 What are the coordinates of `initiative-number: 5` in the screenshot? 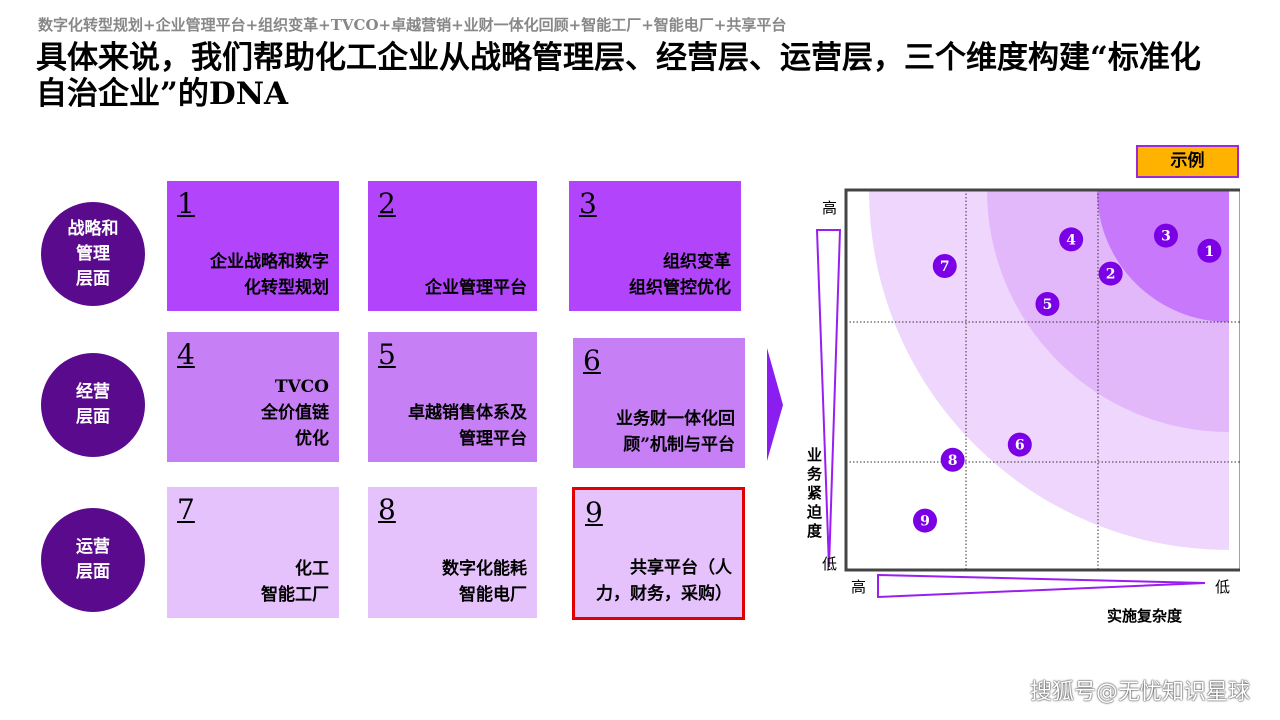 It's located at (387, 354).